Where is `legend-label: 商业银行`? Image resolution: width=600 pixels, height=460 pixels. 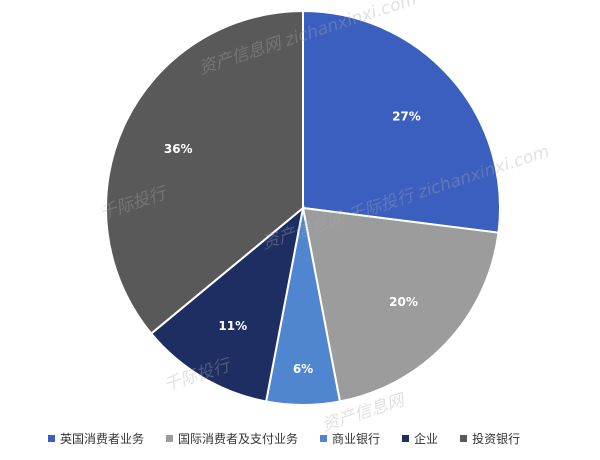
legend-label: 商业银行 is located at coordinates (356, 438).